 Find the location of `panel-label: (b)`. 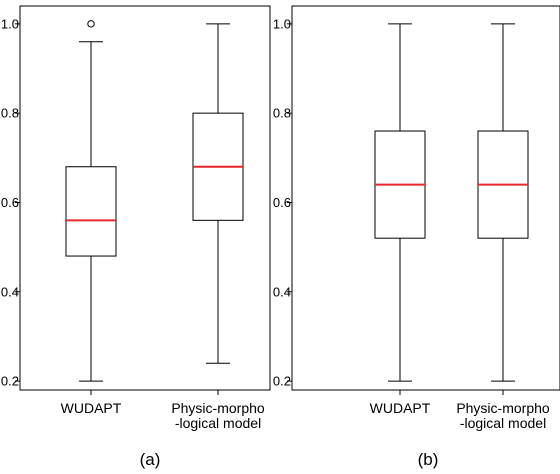

panel-label: (b) is located at coordinates (428, 459).